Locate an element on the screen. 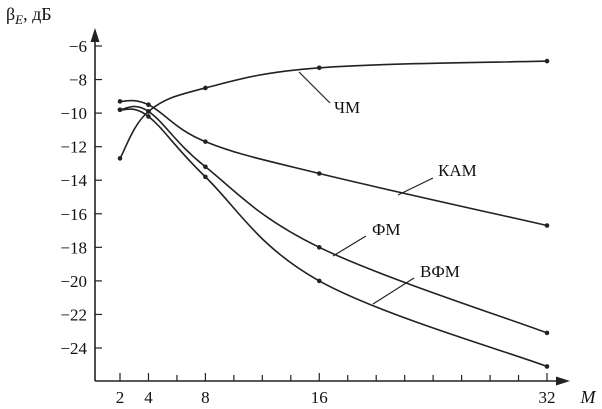 Image resolution: width=602 pixels, height=409 pixels. y-tick-label: −10 is located at coordinates (73, 113).